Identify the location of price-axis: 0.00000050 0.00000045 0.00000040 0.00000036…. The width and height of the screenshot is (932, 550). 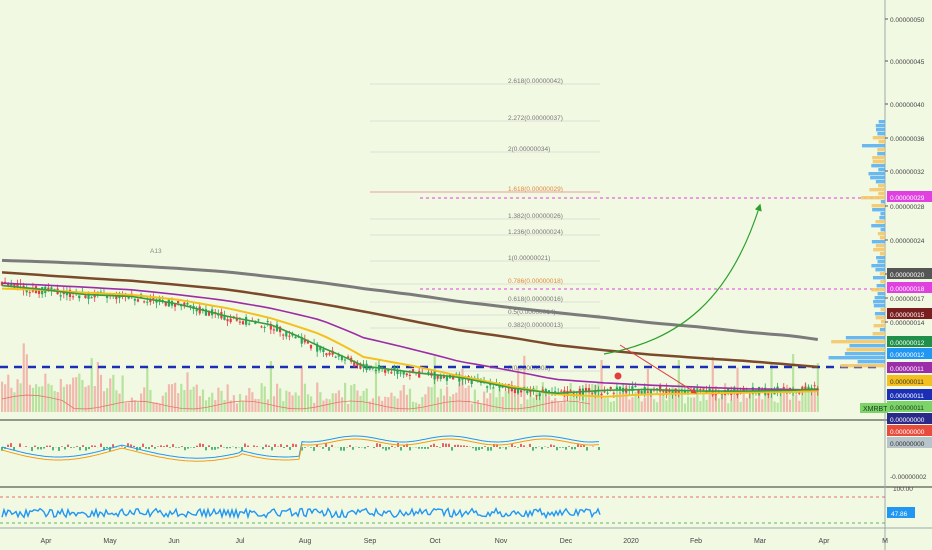
(906, 255).